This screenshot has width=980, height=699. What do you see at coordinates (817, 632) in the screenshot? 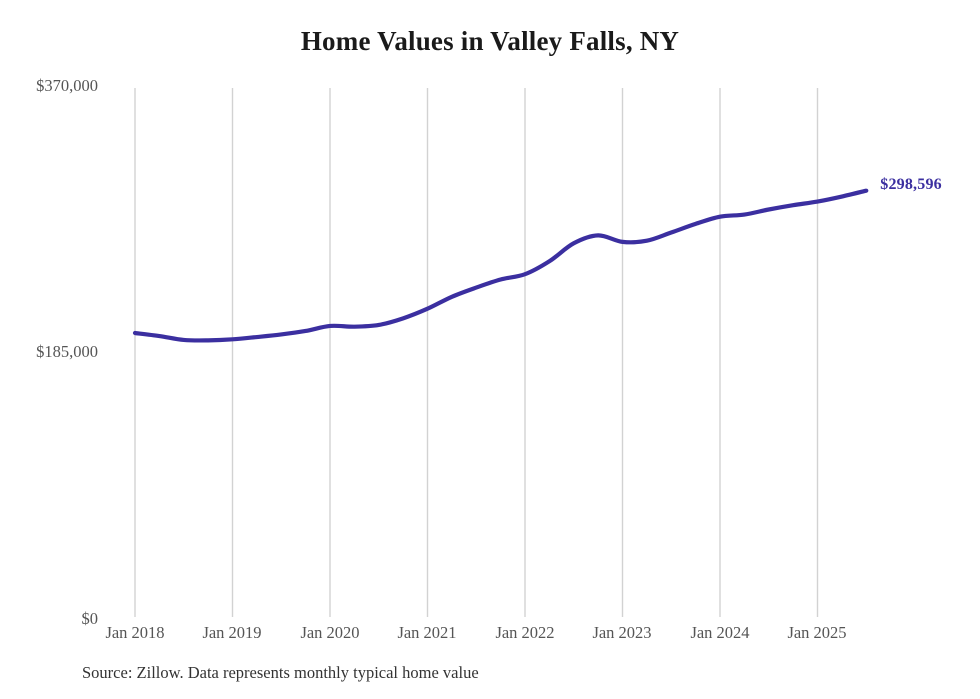
I see `x-axis-tick-2025: Jan 2025` at bounding box center [817, 632].